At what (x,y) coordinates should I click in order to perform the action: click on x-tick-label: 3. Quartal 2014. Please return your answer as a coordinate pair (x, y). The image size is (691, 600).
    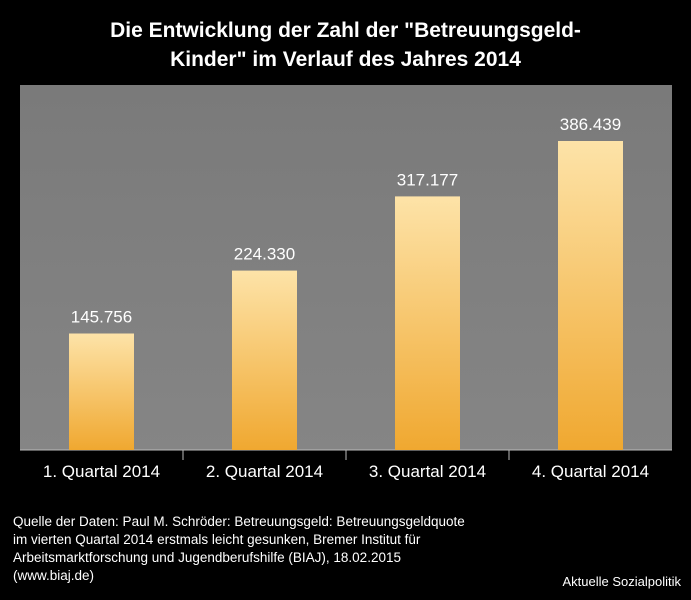
    Looking at the image, I should click on (427, 471).